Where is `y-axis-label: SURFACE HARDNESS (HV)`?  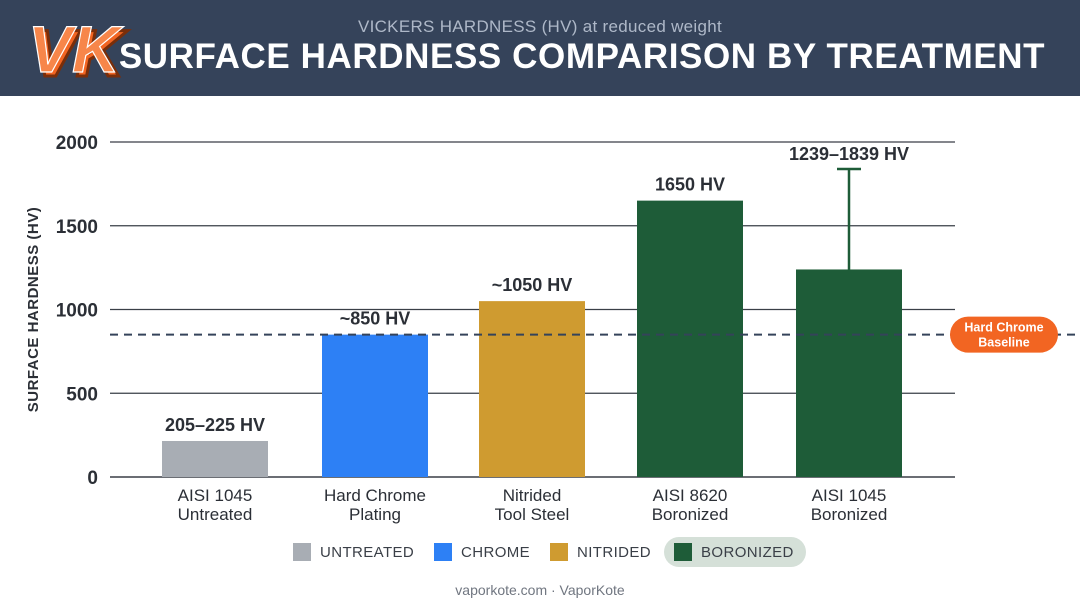
y-axis-label: SURFACE HARDNESS (HV) is located at coordinates (33, 310).